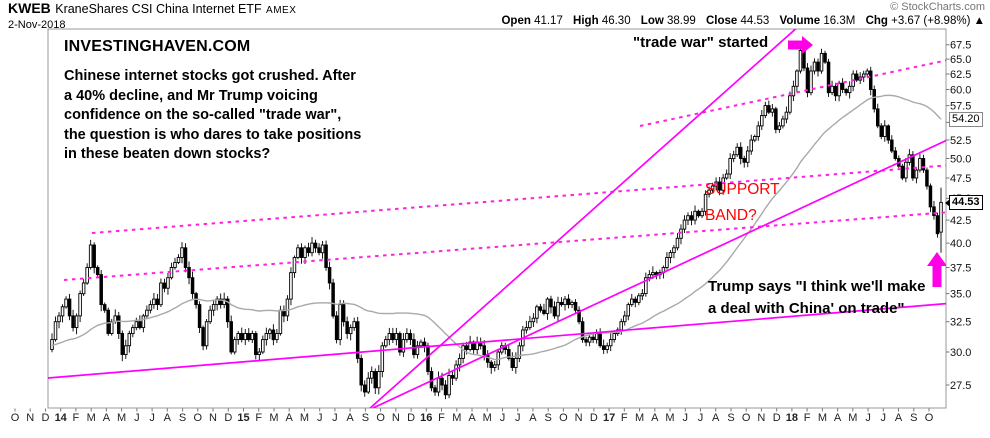 Image resolution: width=990 pixels, height=438 pixels. I want to click on chg-value: +3.67 (+8.98%), so click(931, 21).